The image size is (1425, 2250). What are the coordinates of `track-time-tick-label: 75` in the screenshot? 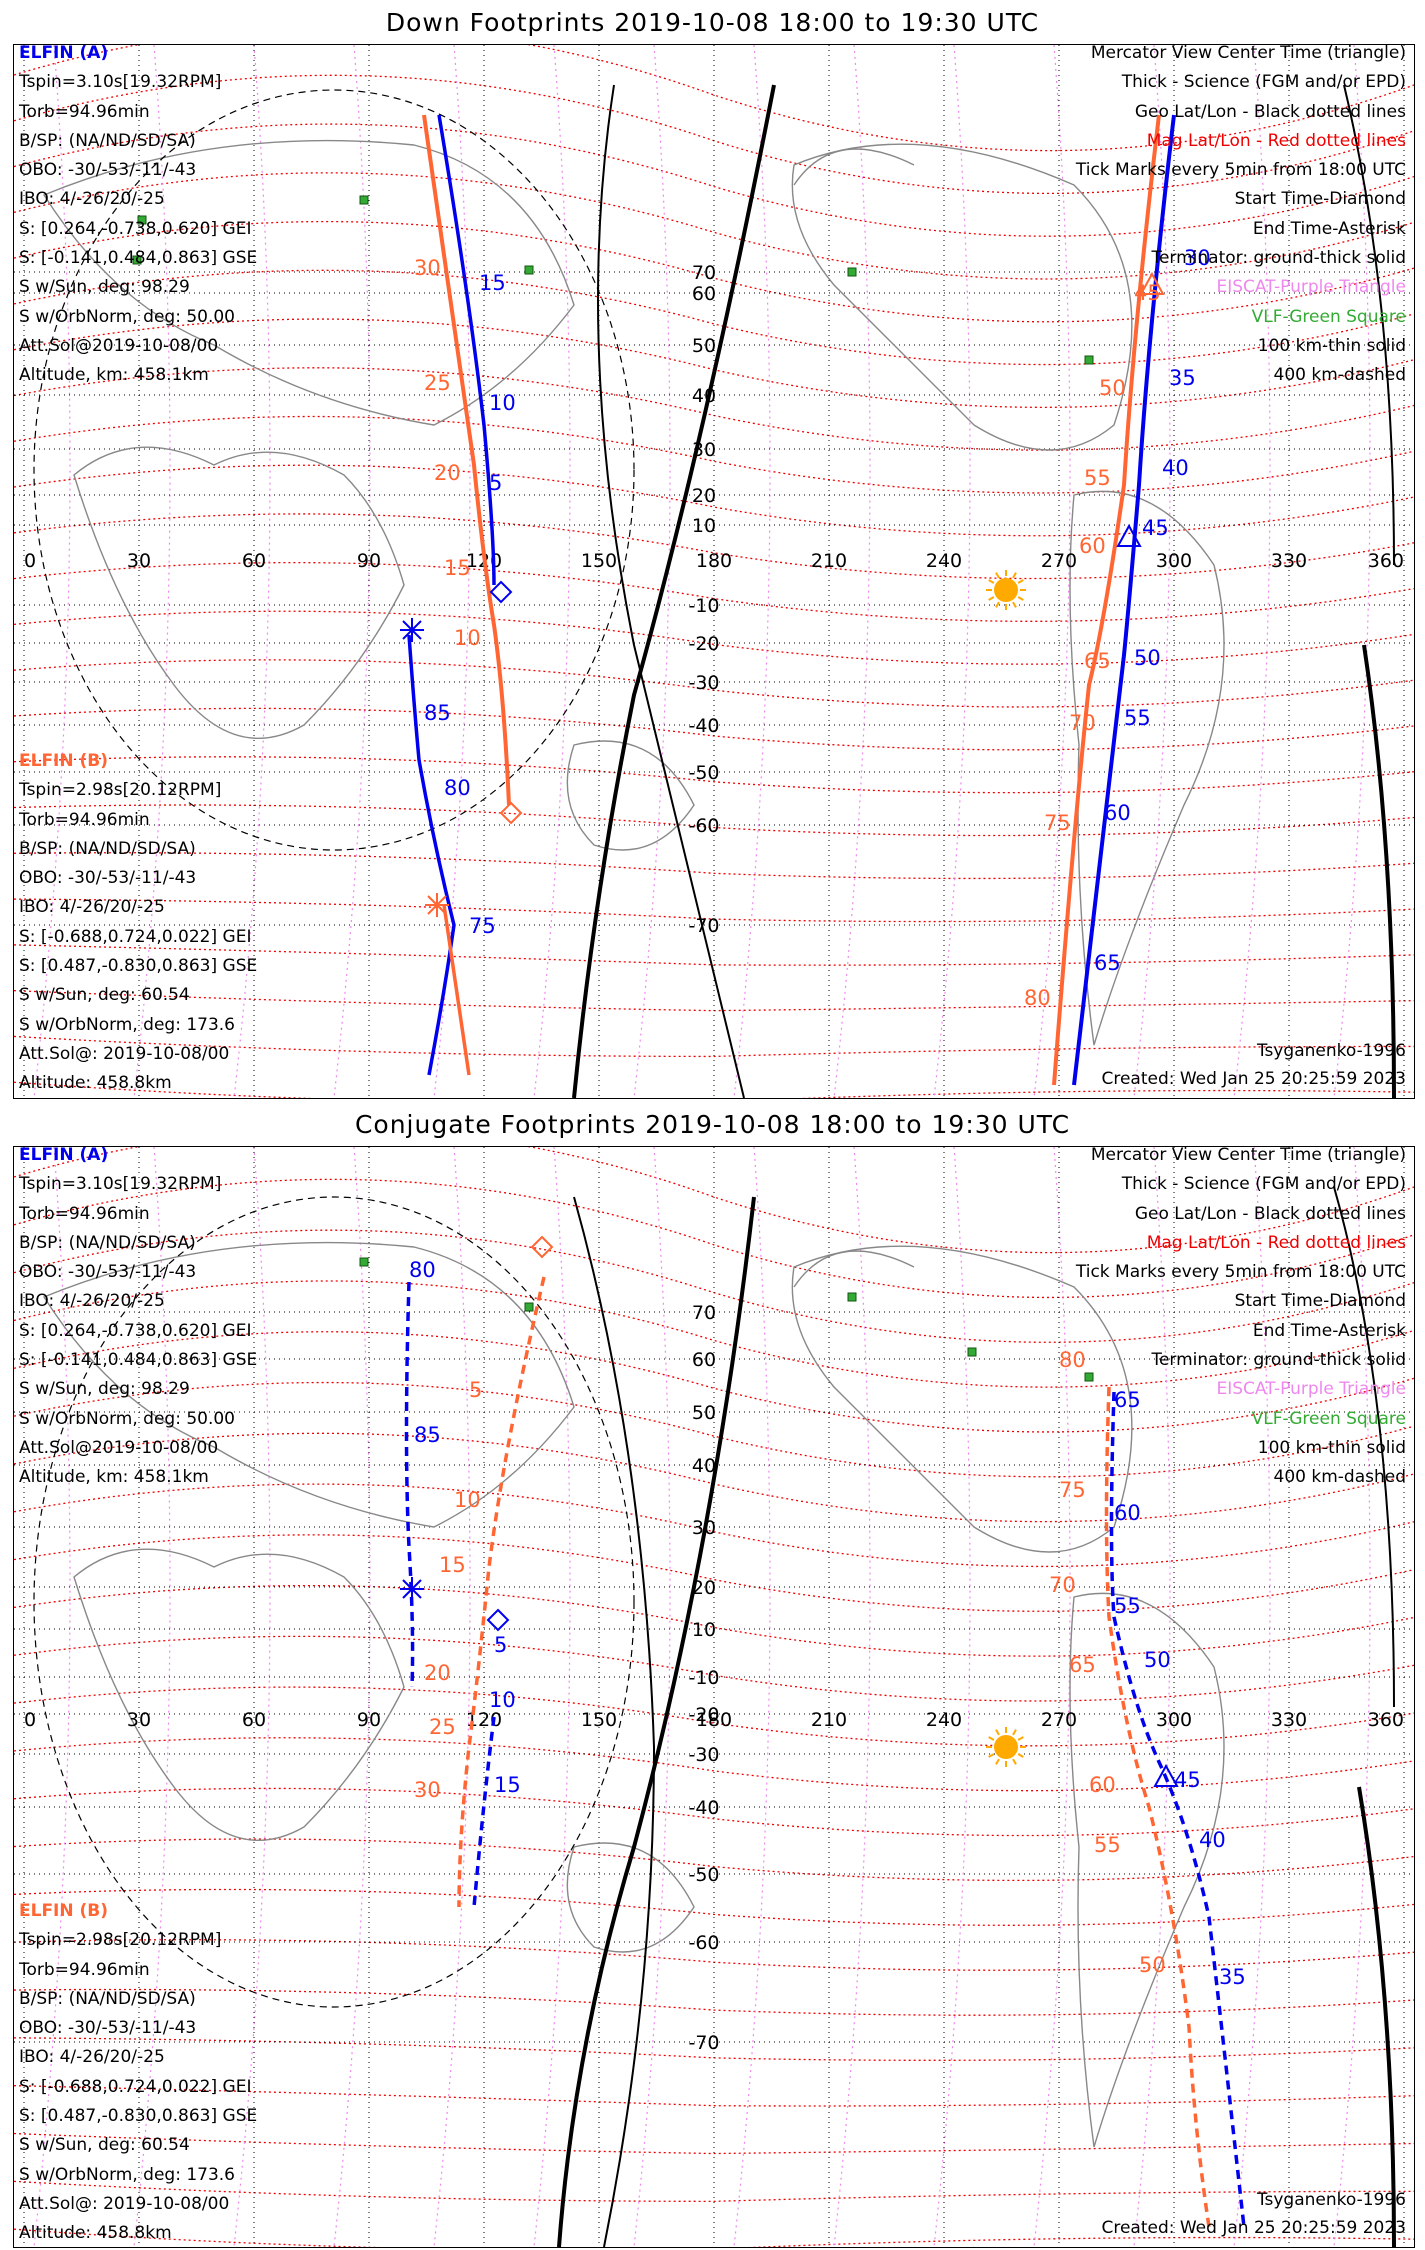 It's located at (1057, 823).